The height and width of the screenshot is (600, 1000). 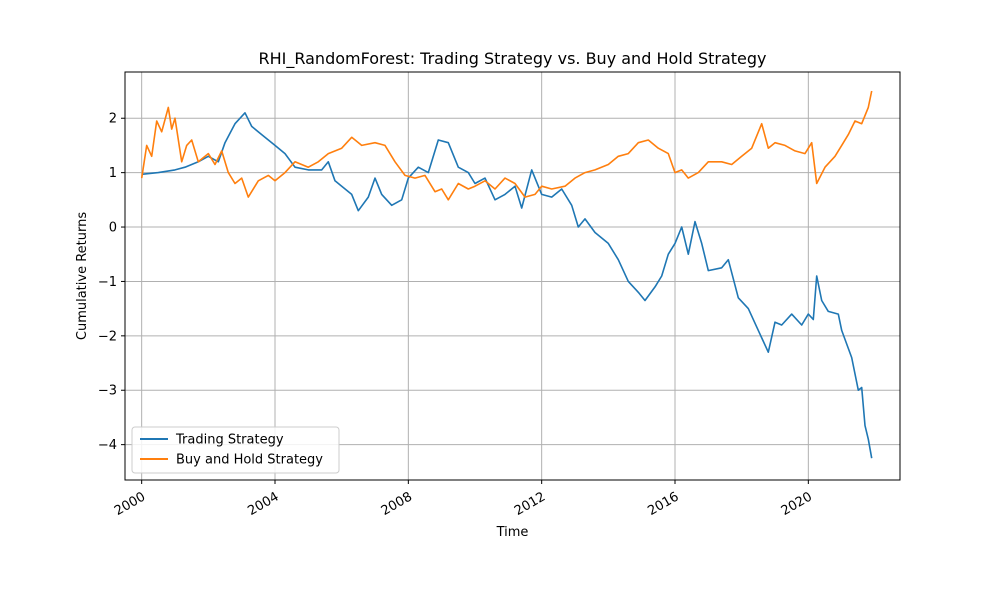 I want to click on y-tick-label: −4, so click(x=107, y=445).